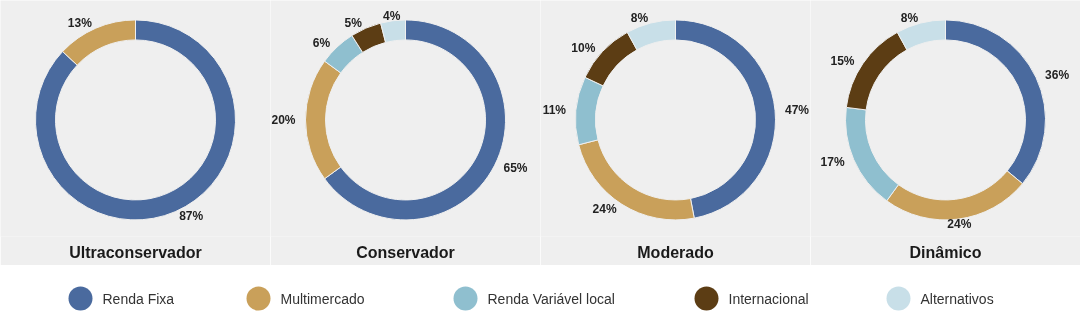 The image size is (1080, 334). I want to click on data-label: 5%, so click(353, 23).